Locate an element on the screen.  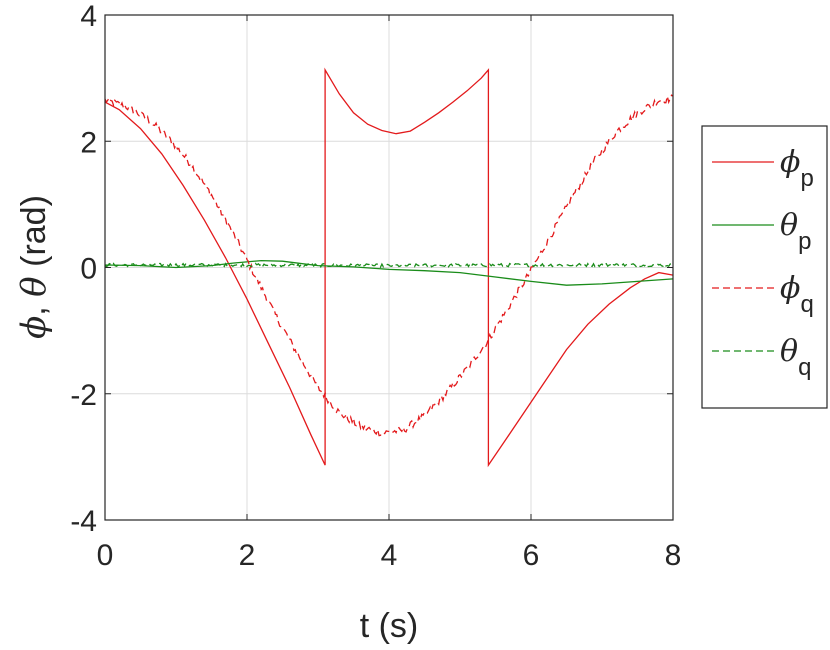
y-tick-label: -2 is located at coordinates (83, 395).